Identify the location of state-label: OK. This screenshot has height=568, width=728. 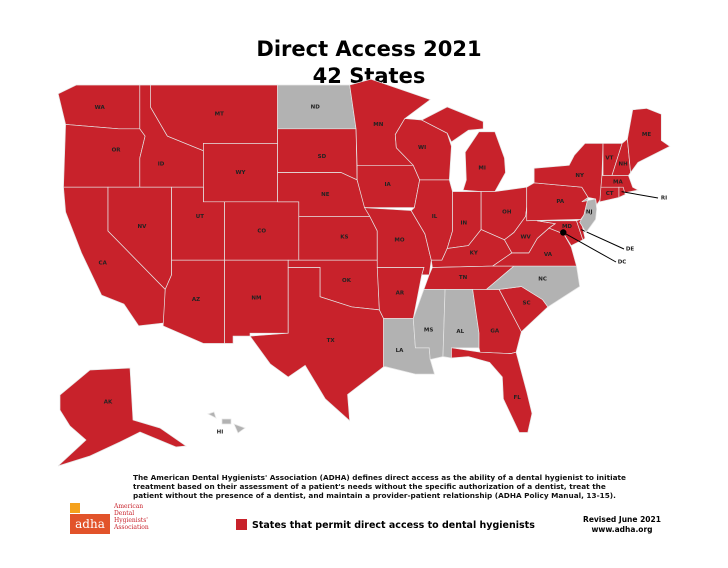
(347, 281).